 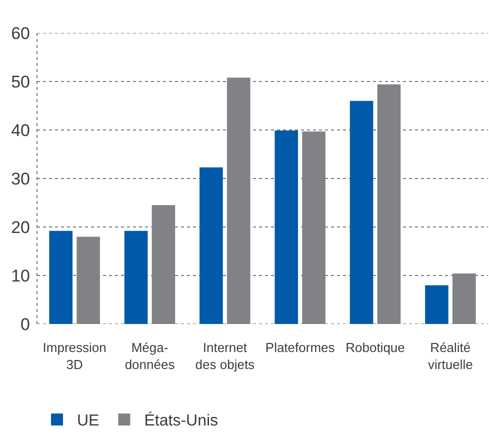 What do you see at coordinates (150, 356) in the screenshot?
I see `x-tick-label: Méga- données` at bounding box center [150, 356].